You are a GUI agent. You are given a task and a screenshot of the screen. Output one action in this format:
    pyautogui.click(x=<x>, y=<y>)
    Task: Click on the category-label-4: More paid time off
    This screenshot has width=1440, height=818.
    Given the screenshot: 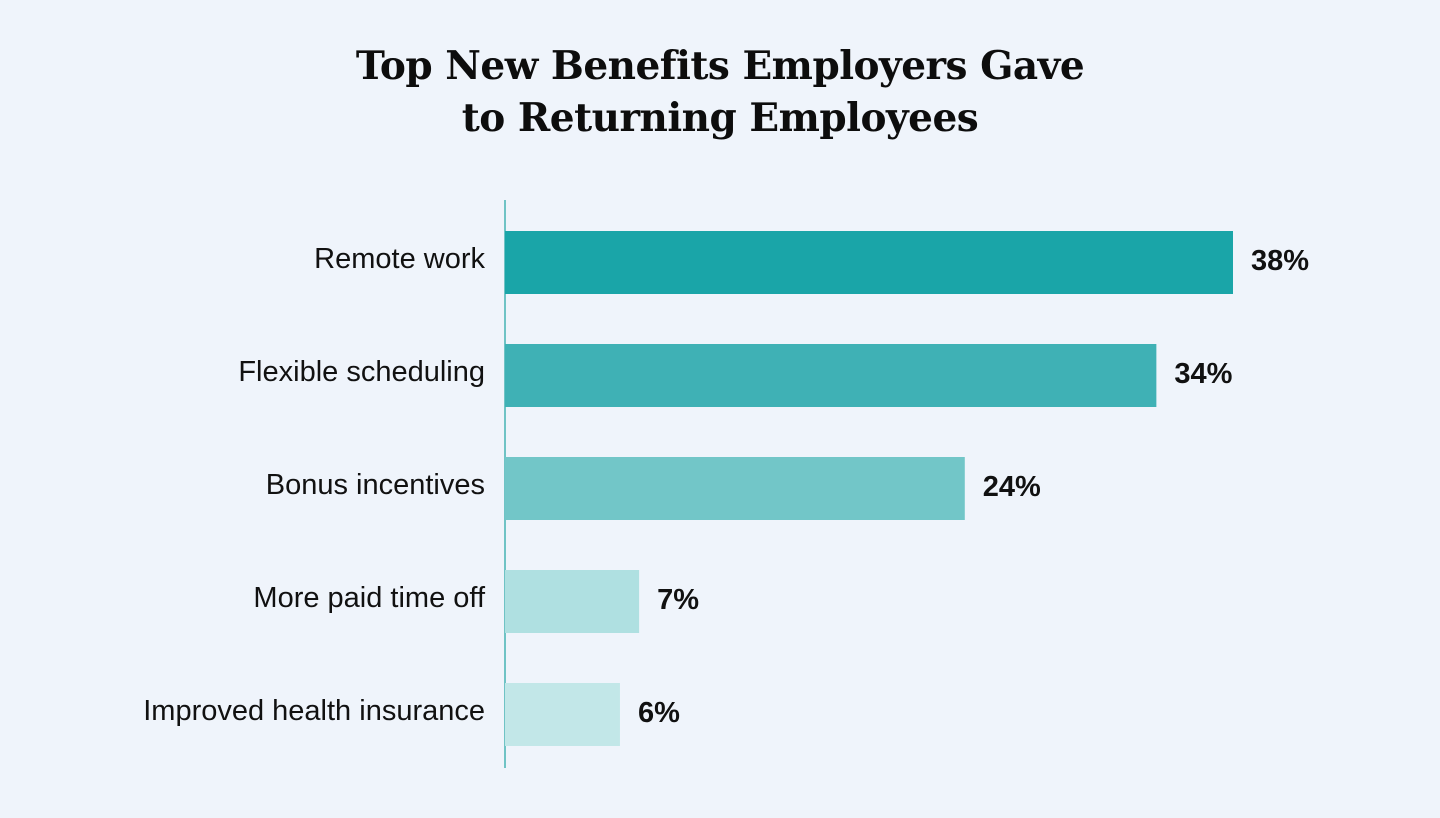 What is the action you would take?
    pyautogui.click(x=369, y=598)
    